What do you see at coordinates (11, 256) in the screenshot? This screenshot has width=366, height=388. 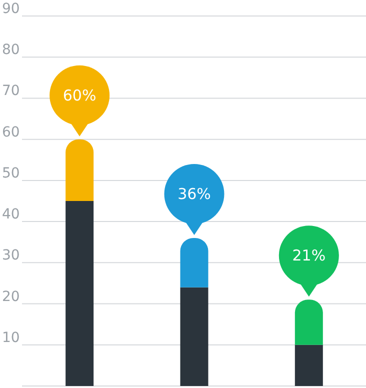 I see `y-tick-label: 30` at bounding box center [11, 256].